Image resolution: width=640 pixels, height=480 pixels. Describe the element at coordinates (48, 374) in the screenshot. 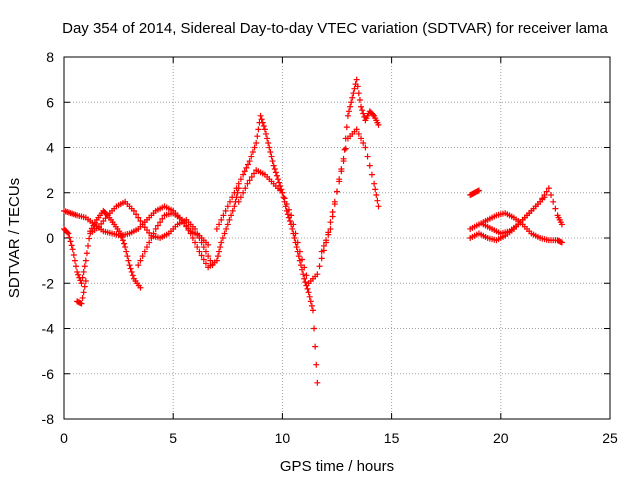

I see `y-tick-label: -6` at that location.